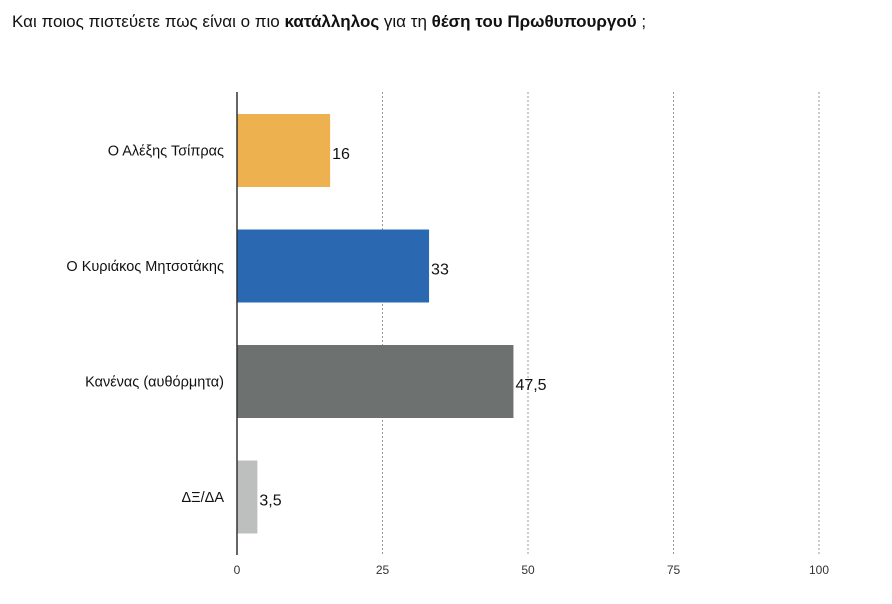 The width and height of the screenshot is (892, 604). What do you see at coordinates (166, 152) in the screenshot?
I see `category-label: Ο Αλέξης Τσίπρας` at bounding box center [166, 152].